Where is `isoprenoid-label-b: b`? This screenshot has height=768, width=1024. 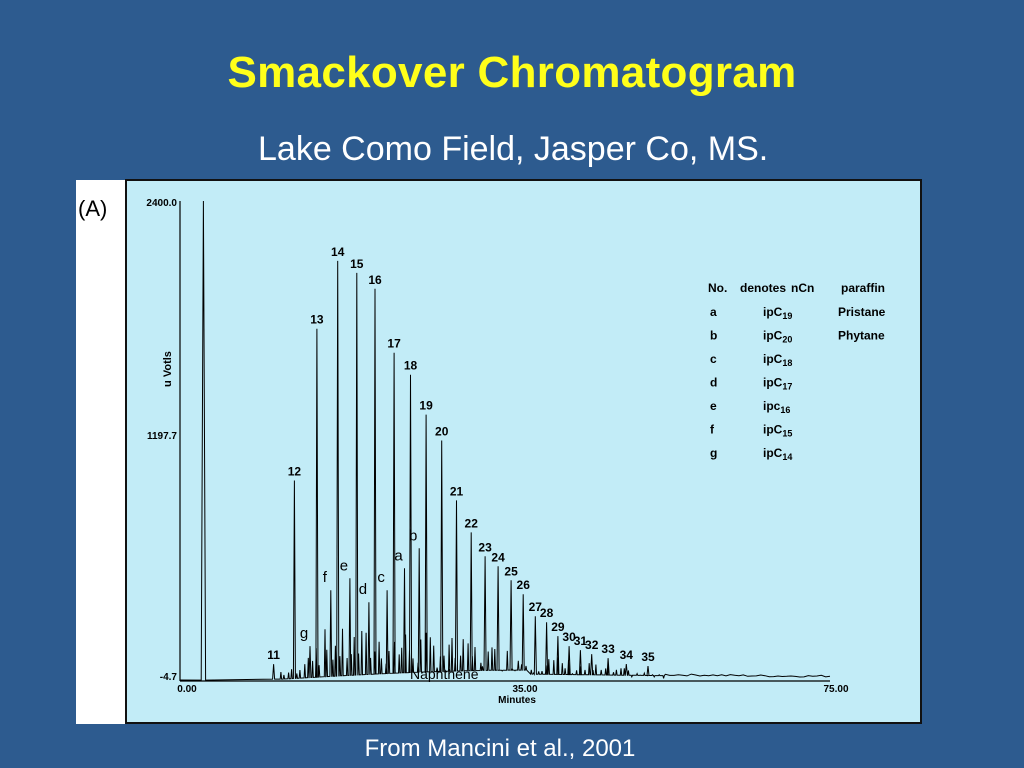
isoprenoid-label-b: b is located at coordinates (413, 535).